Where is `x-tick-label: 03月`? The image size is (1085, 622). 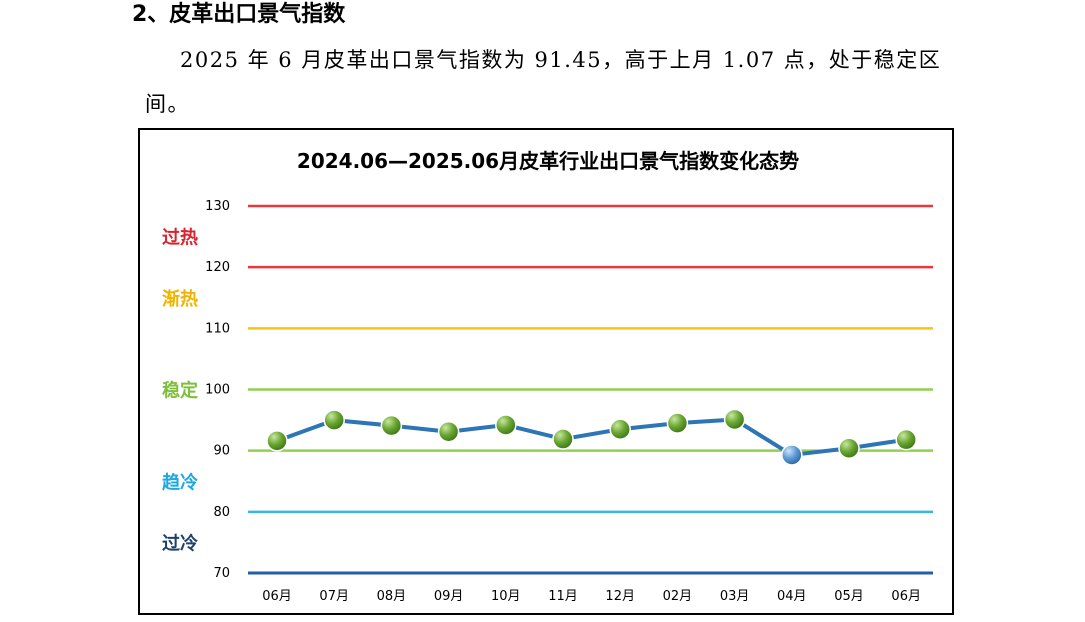
x-tick-label: 03月 is located at coordinates (735, 596).